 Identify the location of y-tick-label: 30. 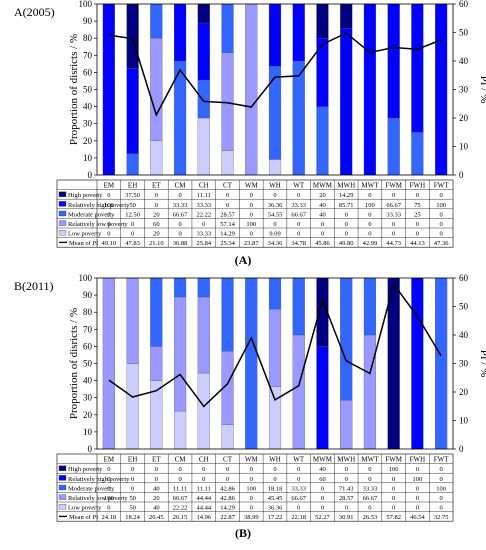
(88, 124).